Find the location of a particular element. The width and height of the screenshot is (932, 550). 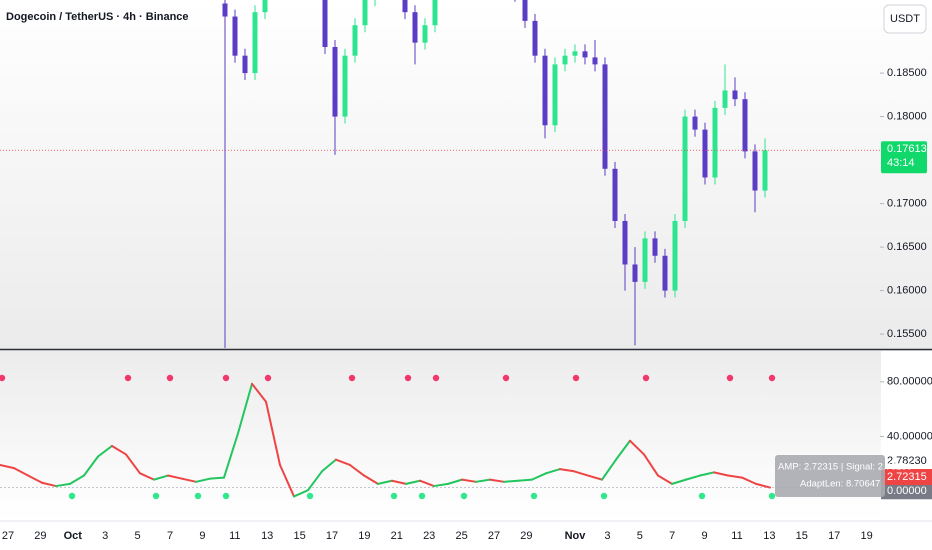

x-tick-label: 25 is located at coordinates (461, 536).